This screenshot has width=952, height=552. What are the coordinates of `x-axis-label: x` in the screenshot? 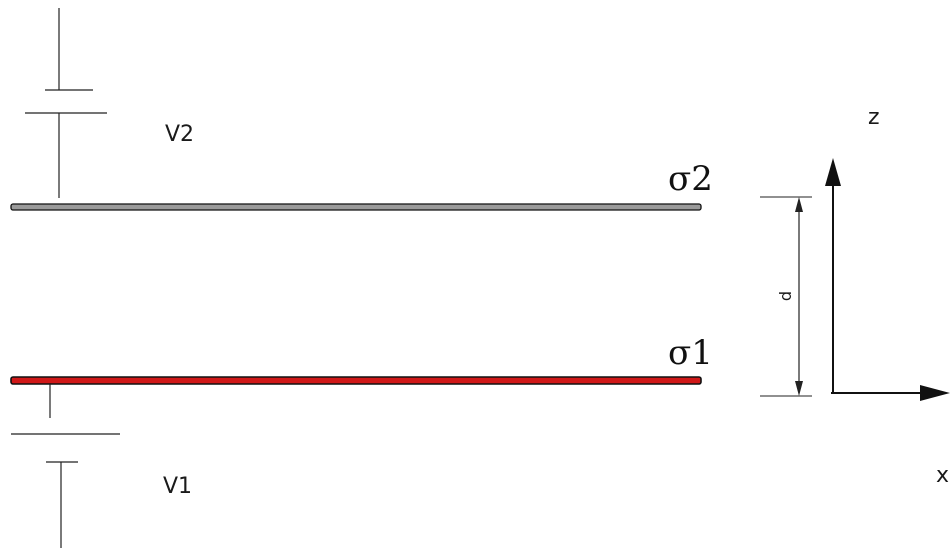 It's located at (942, 475).